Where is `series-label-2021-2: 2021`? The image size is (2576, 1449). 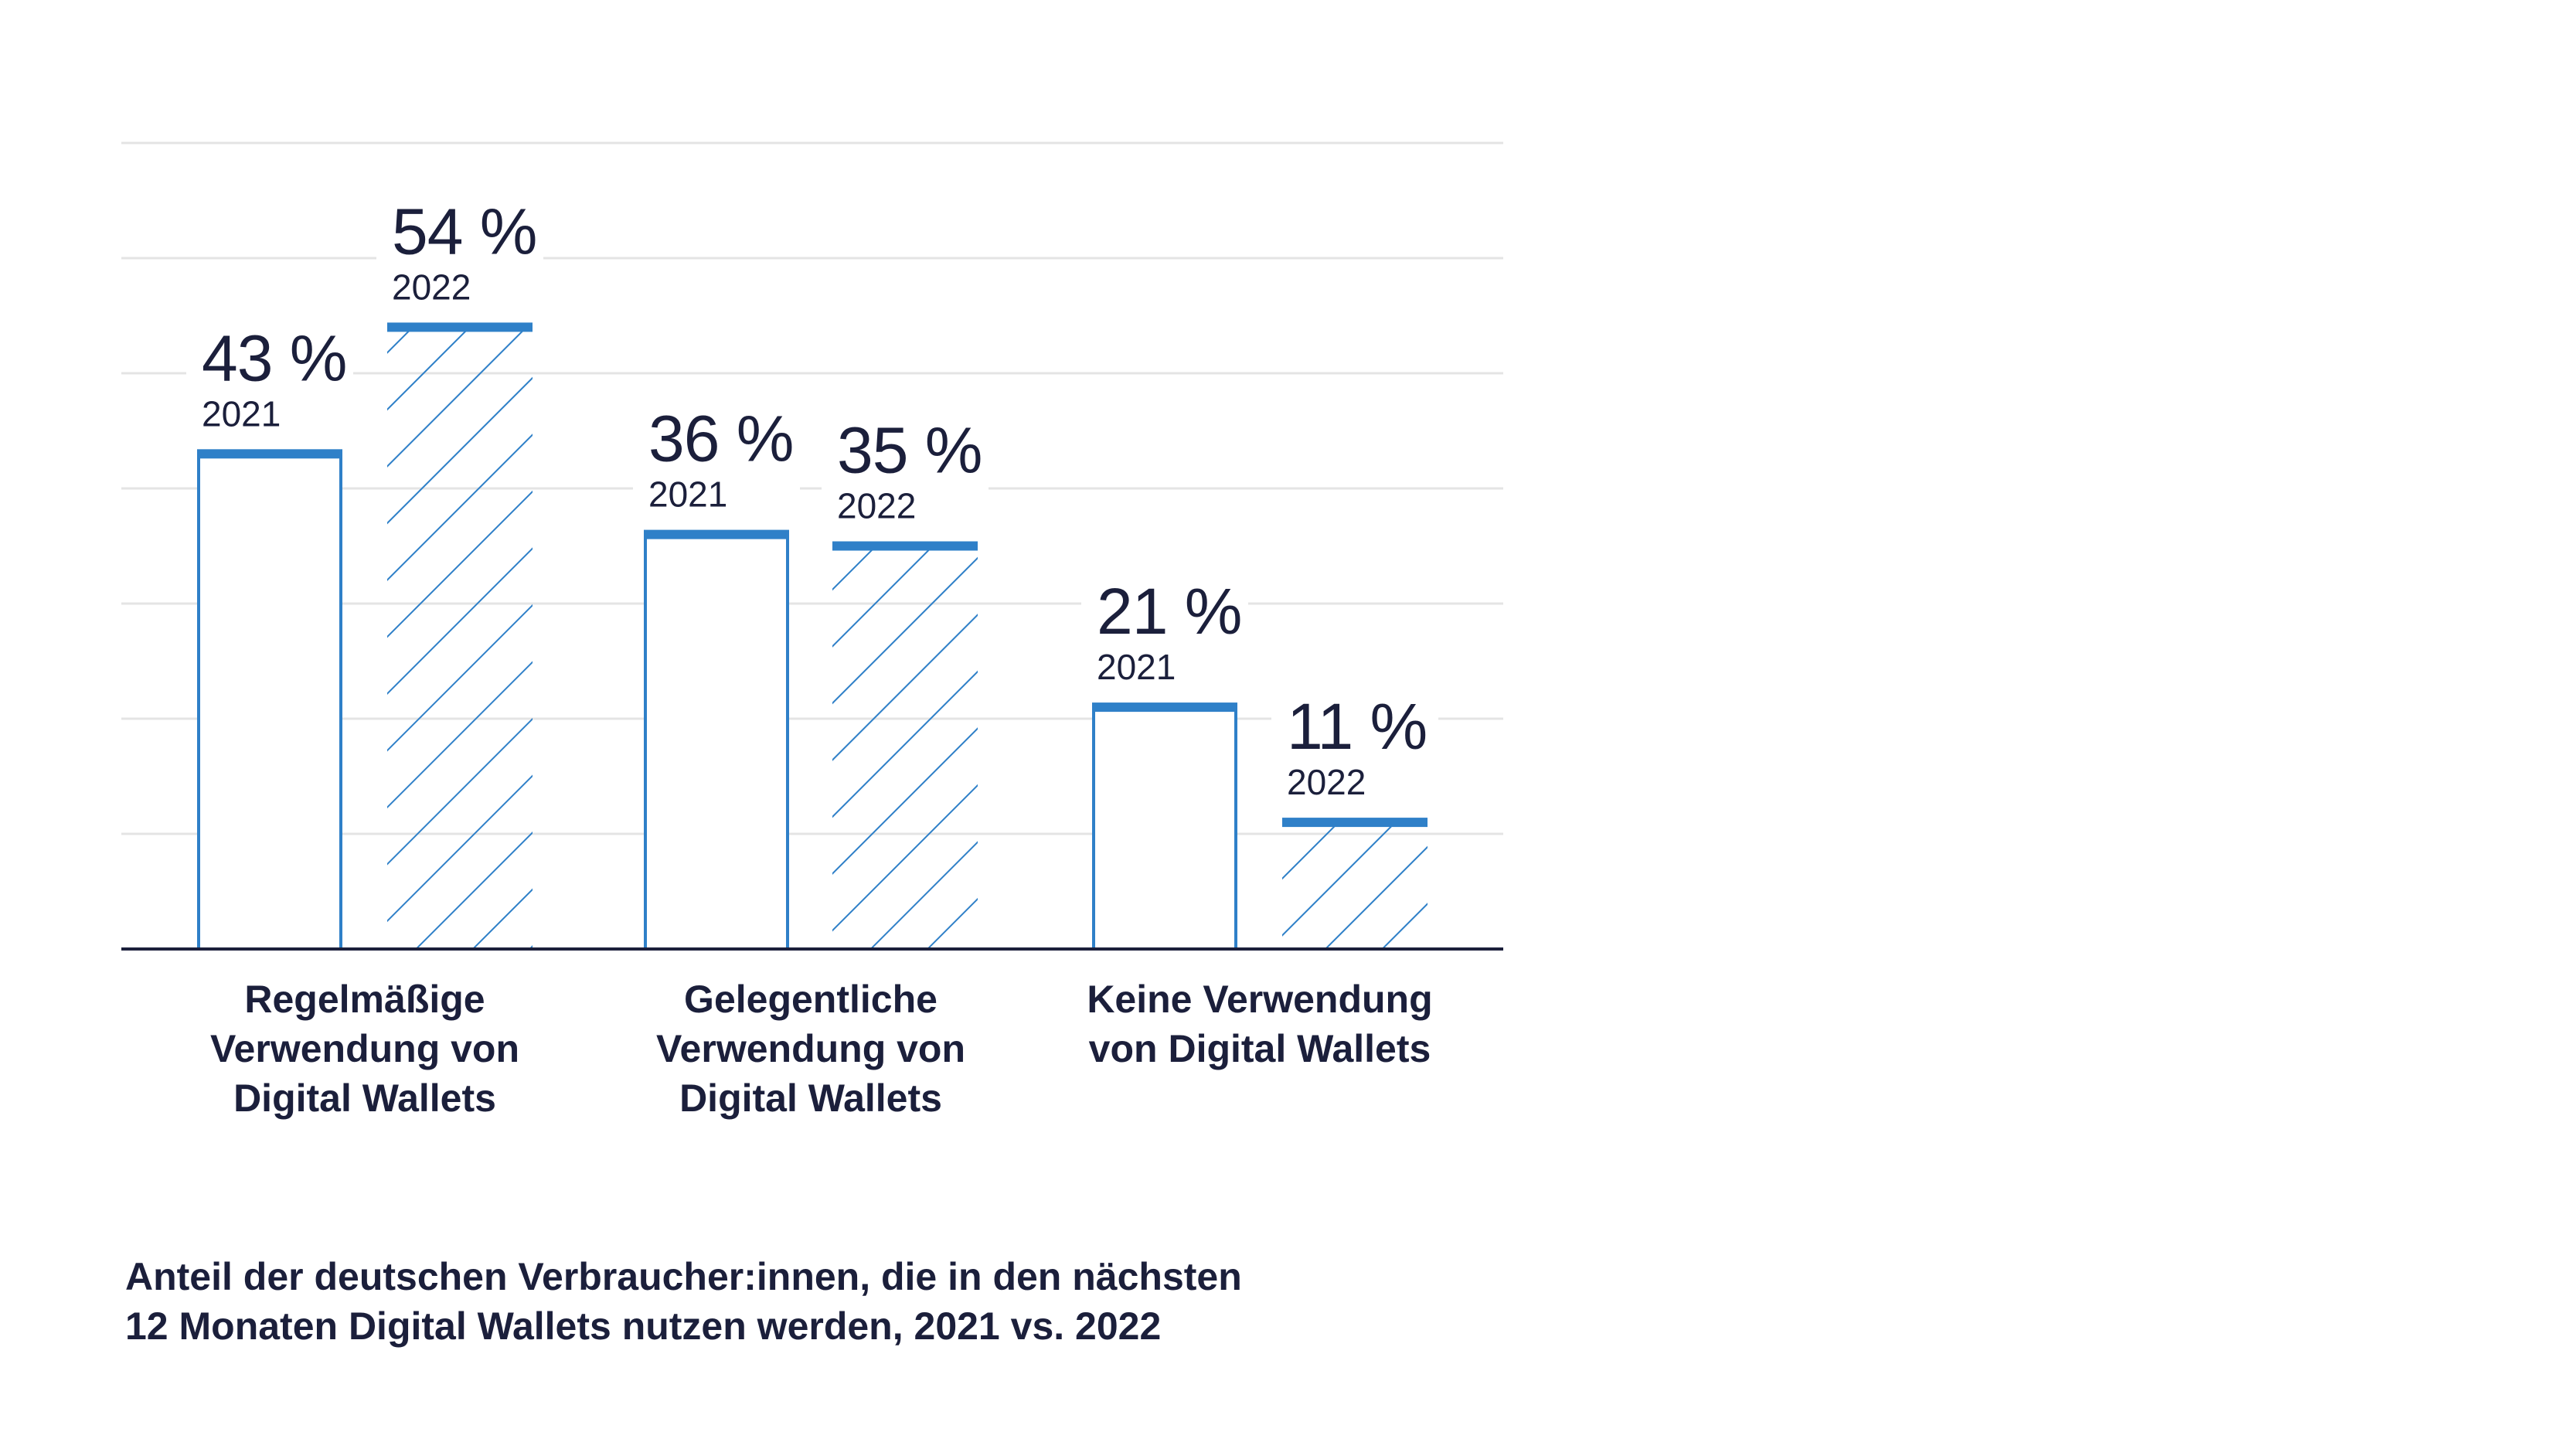
series-label-2021-2: 2021 is located at coordinates (1136, 667).